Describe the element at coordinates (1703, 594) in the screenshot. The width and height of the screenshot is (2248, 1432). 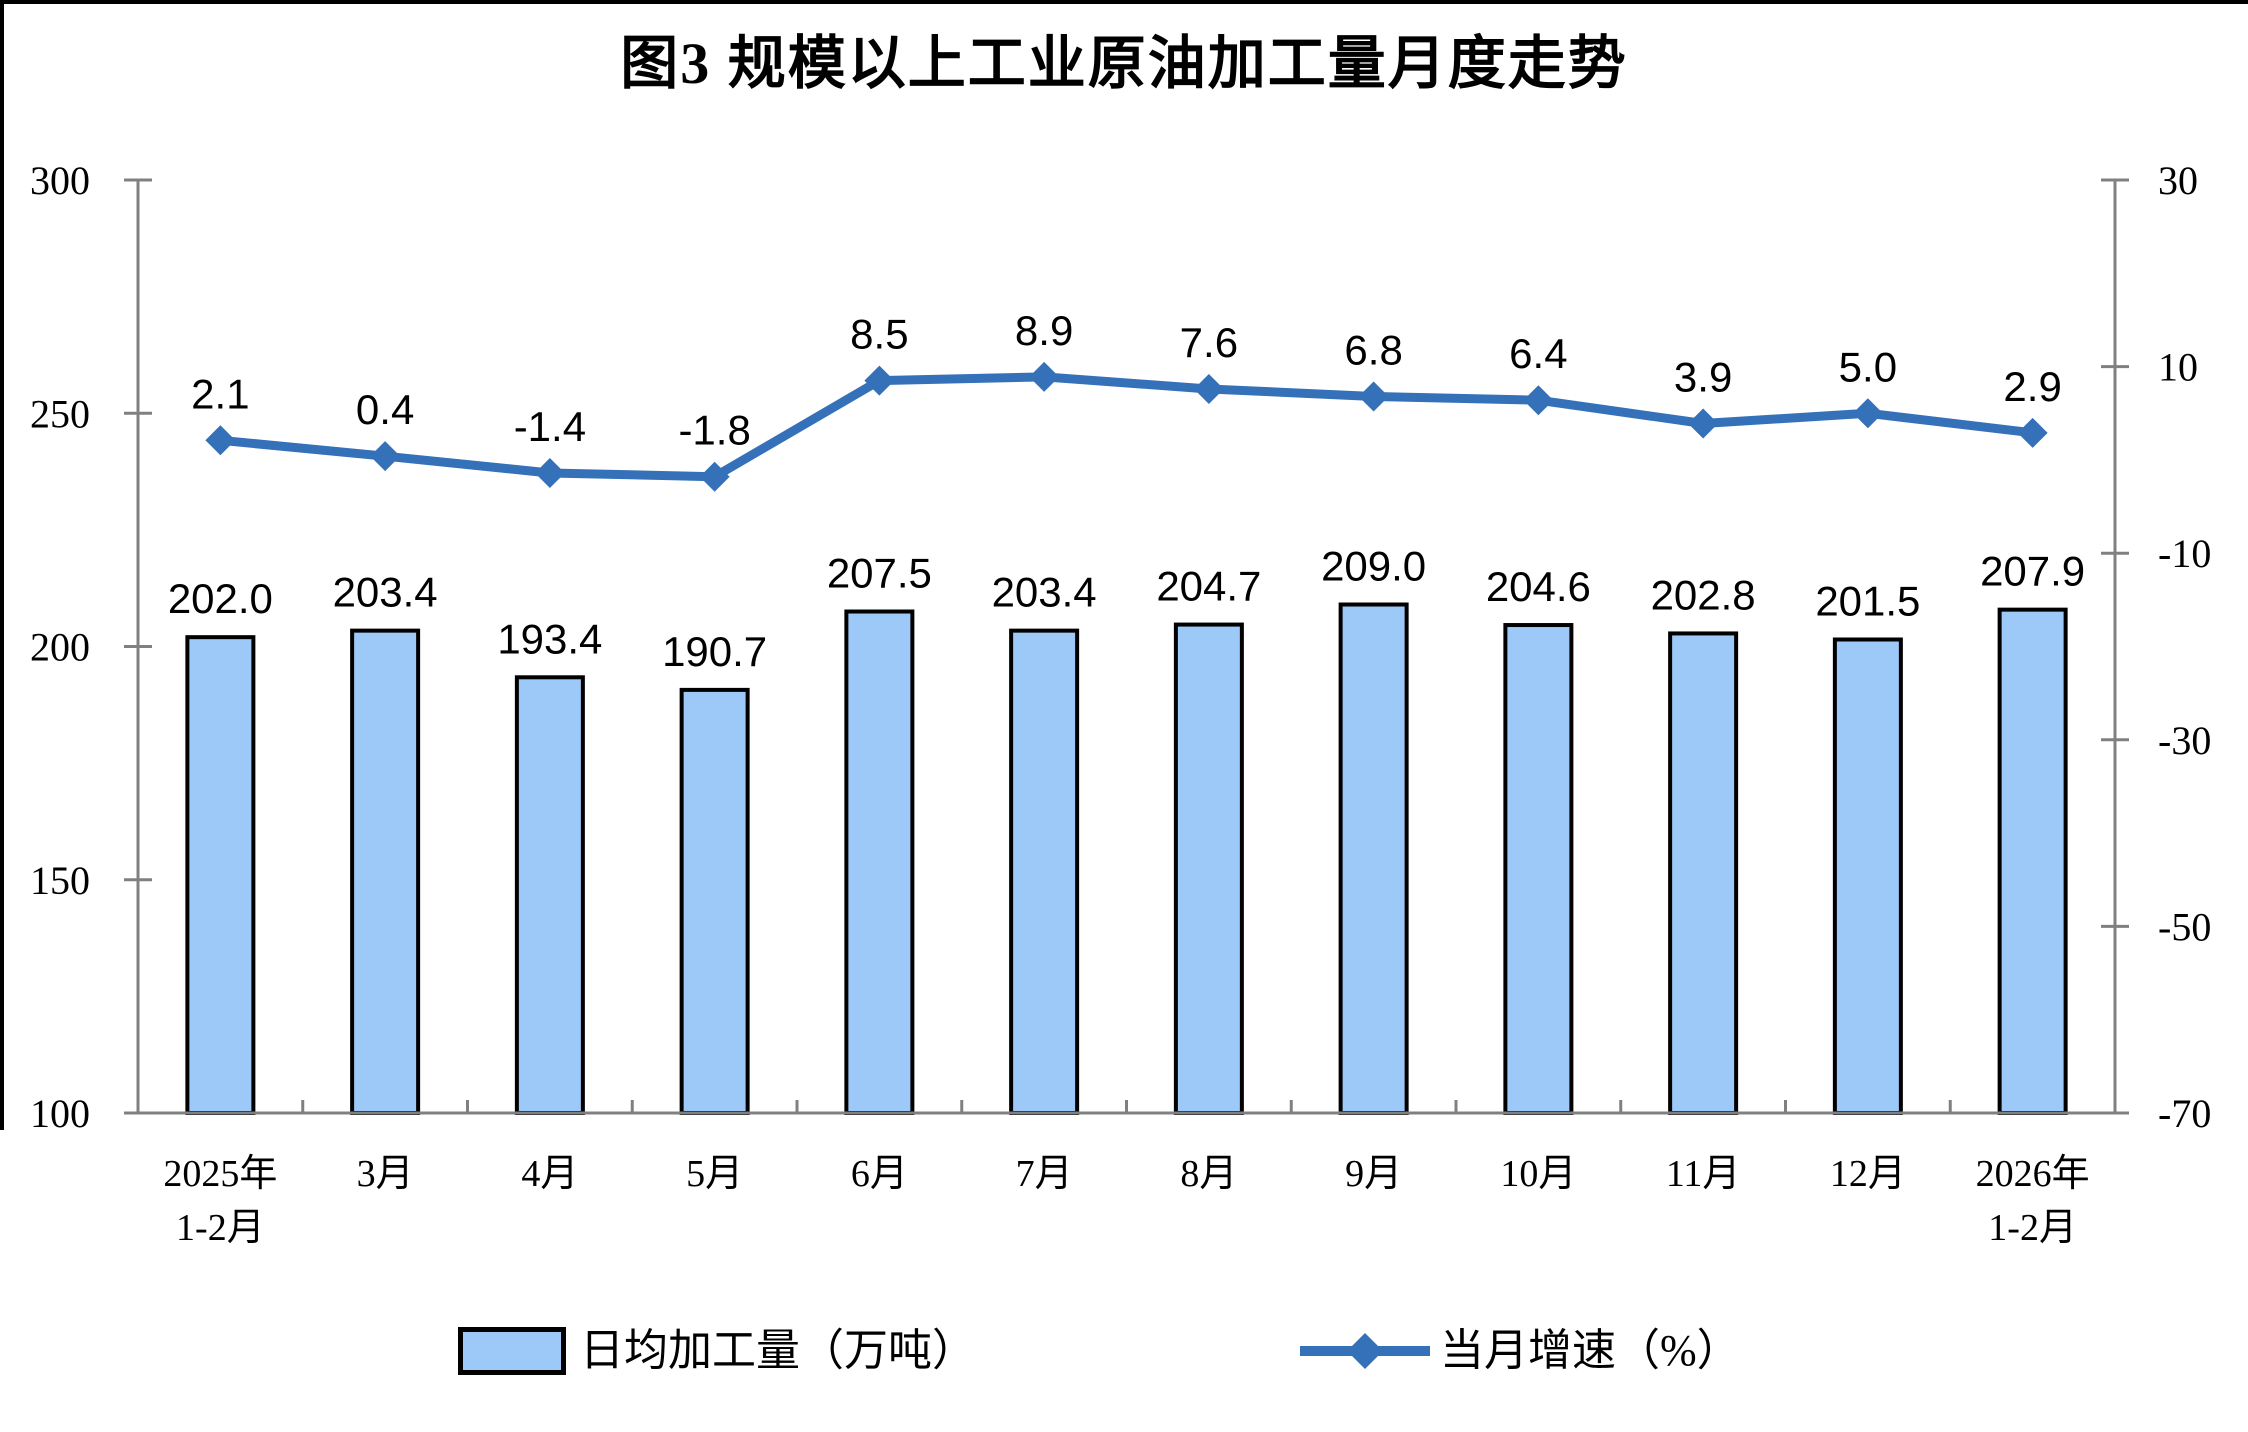
I see `bar-value-label: 202.8` at that location.